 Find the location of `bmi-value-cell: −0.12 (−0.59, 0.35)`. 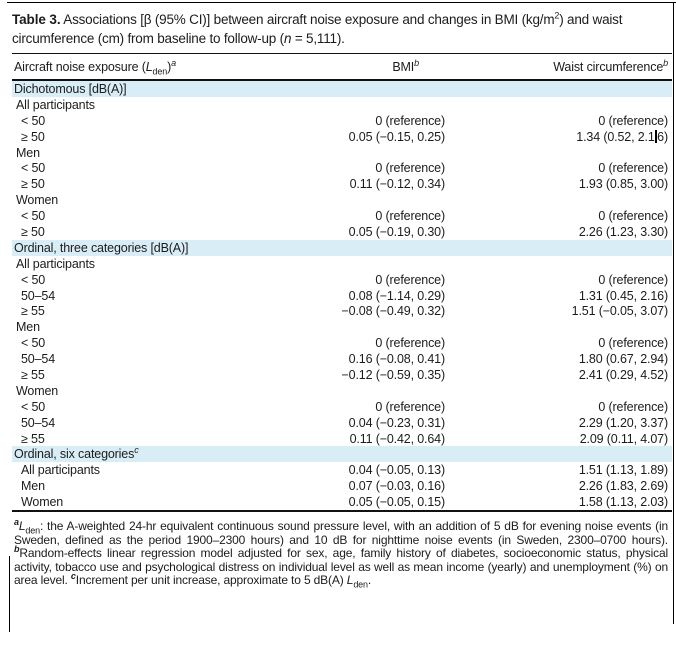

bmi-value-cell: −0.12 (−0.59, 0.35) is located at coordinates (393, 374).